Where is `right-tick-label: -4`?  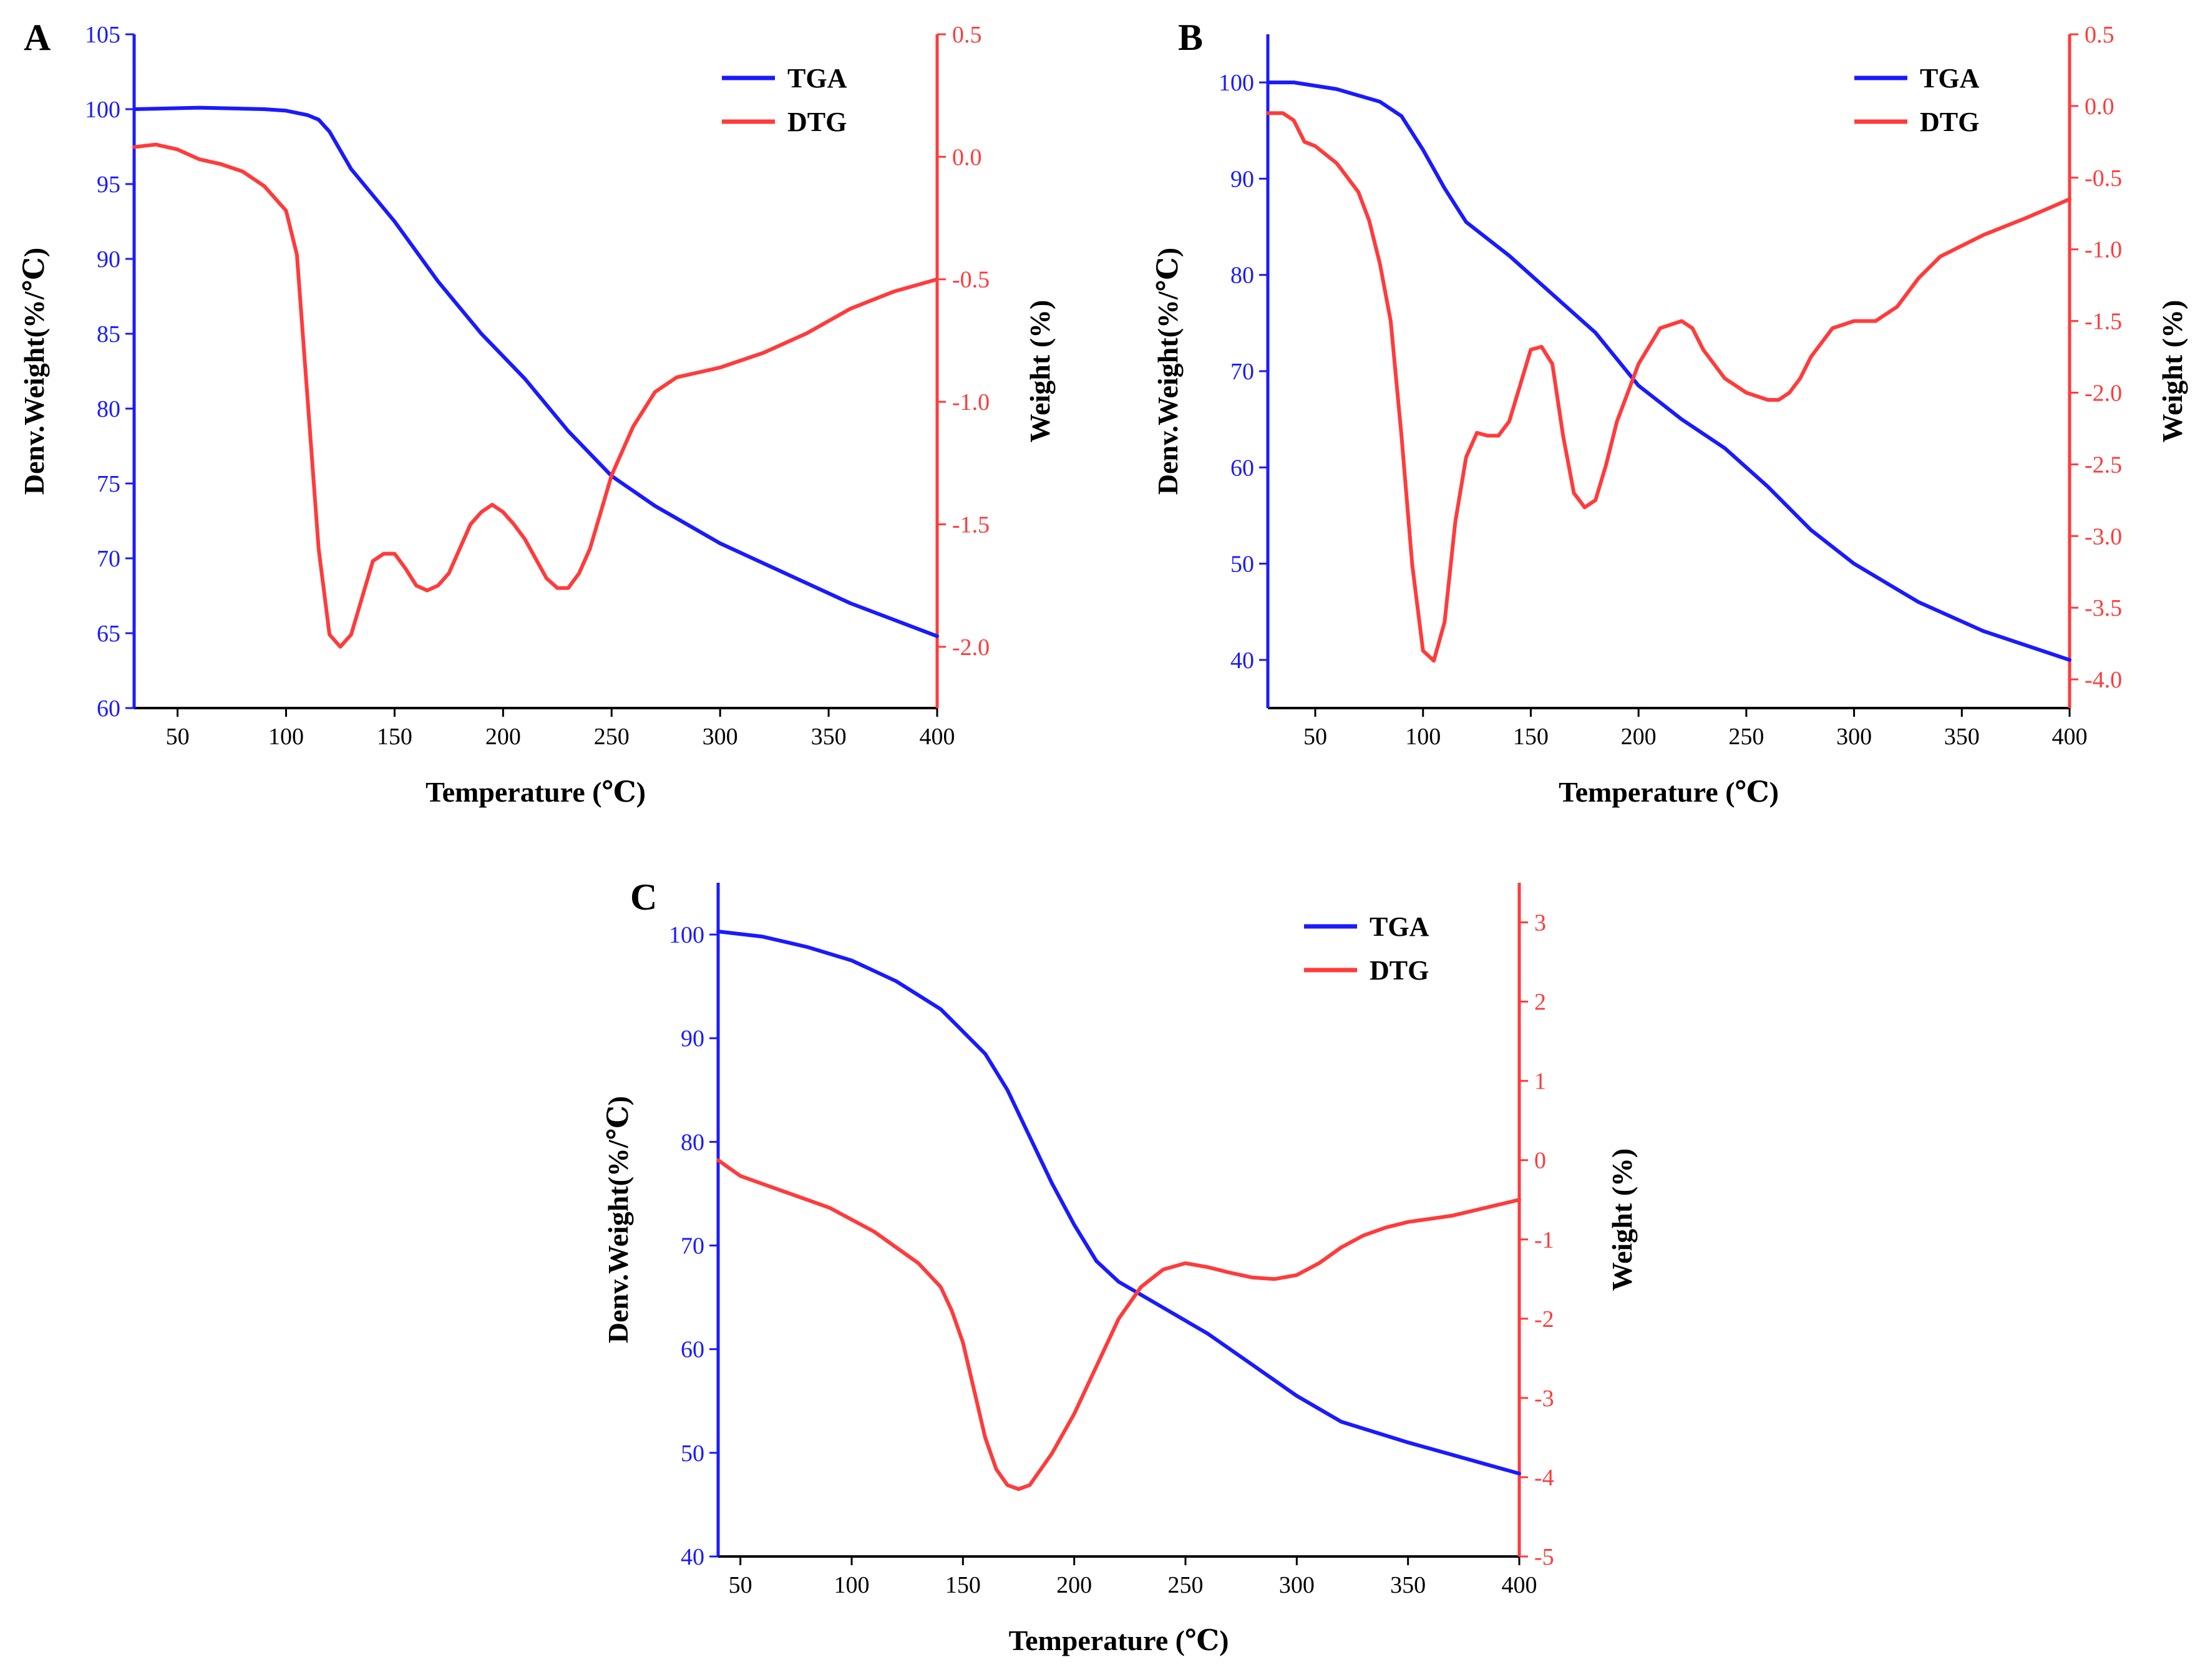
right-tick-label: -4 is located at coordinates (1544, 1478).